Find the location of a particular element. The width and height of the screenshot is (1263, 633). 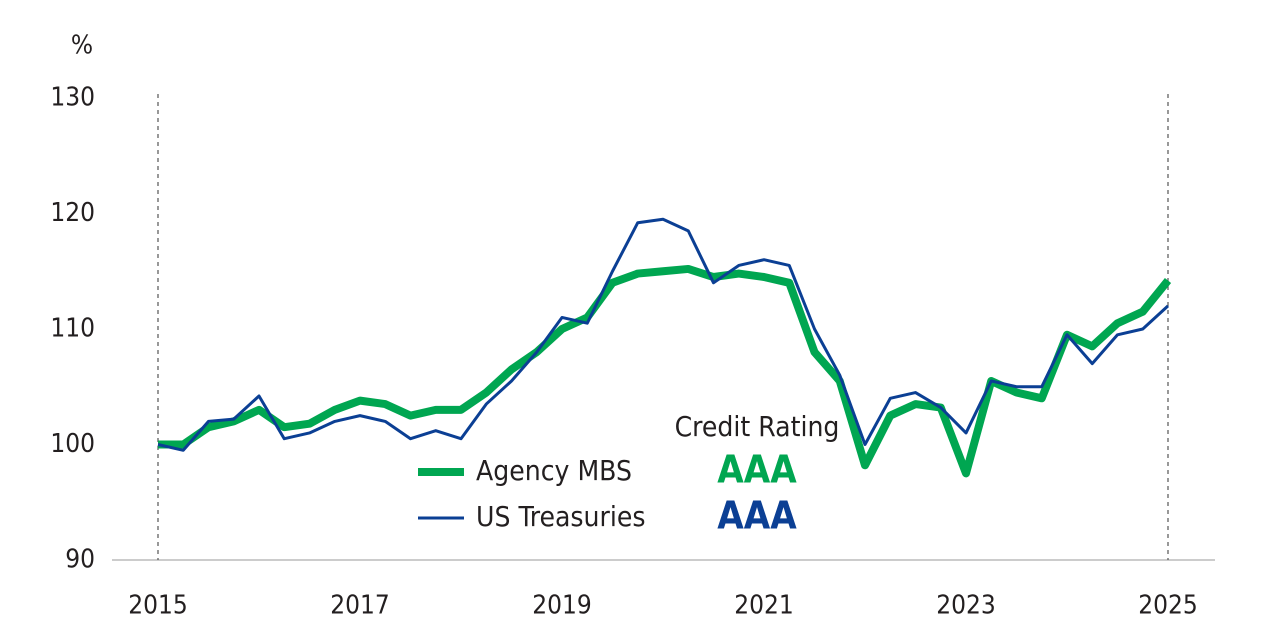

y-tick-label: 130 is located at coordinates (72, 98).